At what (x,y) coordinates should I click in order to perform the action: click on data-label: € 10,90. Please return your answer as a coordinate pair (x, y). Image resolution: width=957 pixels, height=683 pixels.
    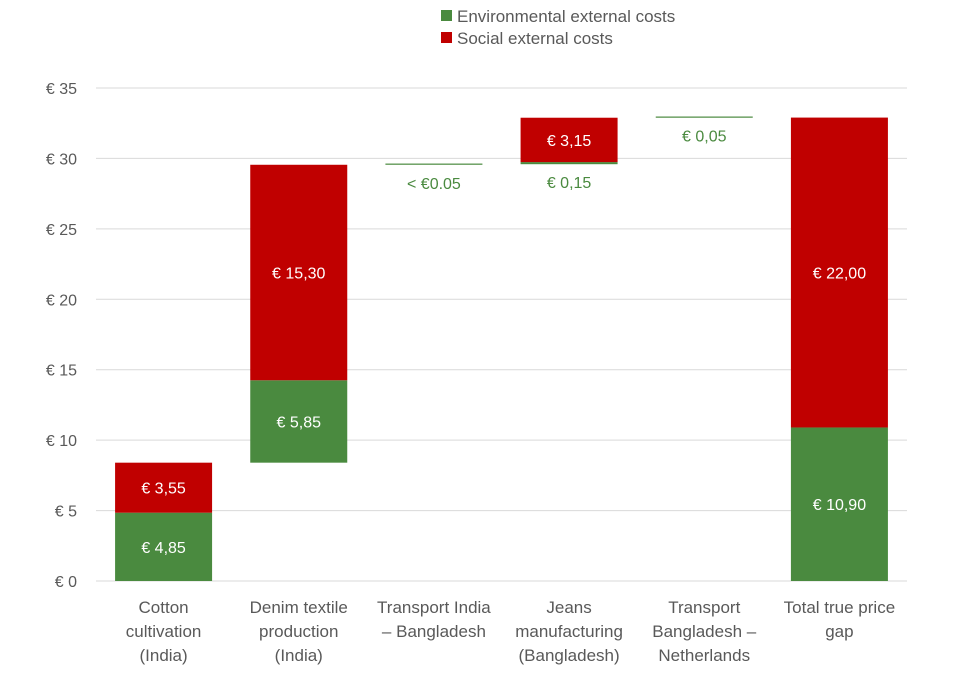
    Looking at the image, I should click on (839, 505).